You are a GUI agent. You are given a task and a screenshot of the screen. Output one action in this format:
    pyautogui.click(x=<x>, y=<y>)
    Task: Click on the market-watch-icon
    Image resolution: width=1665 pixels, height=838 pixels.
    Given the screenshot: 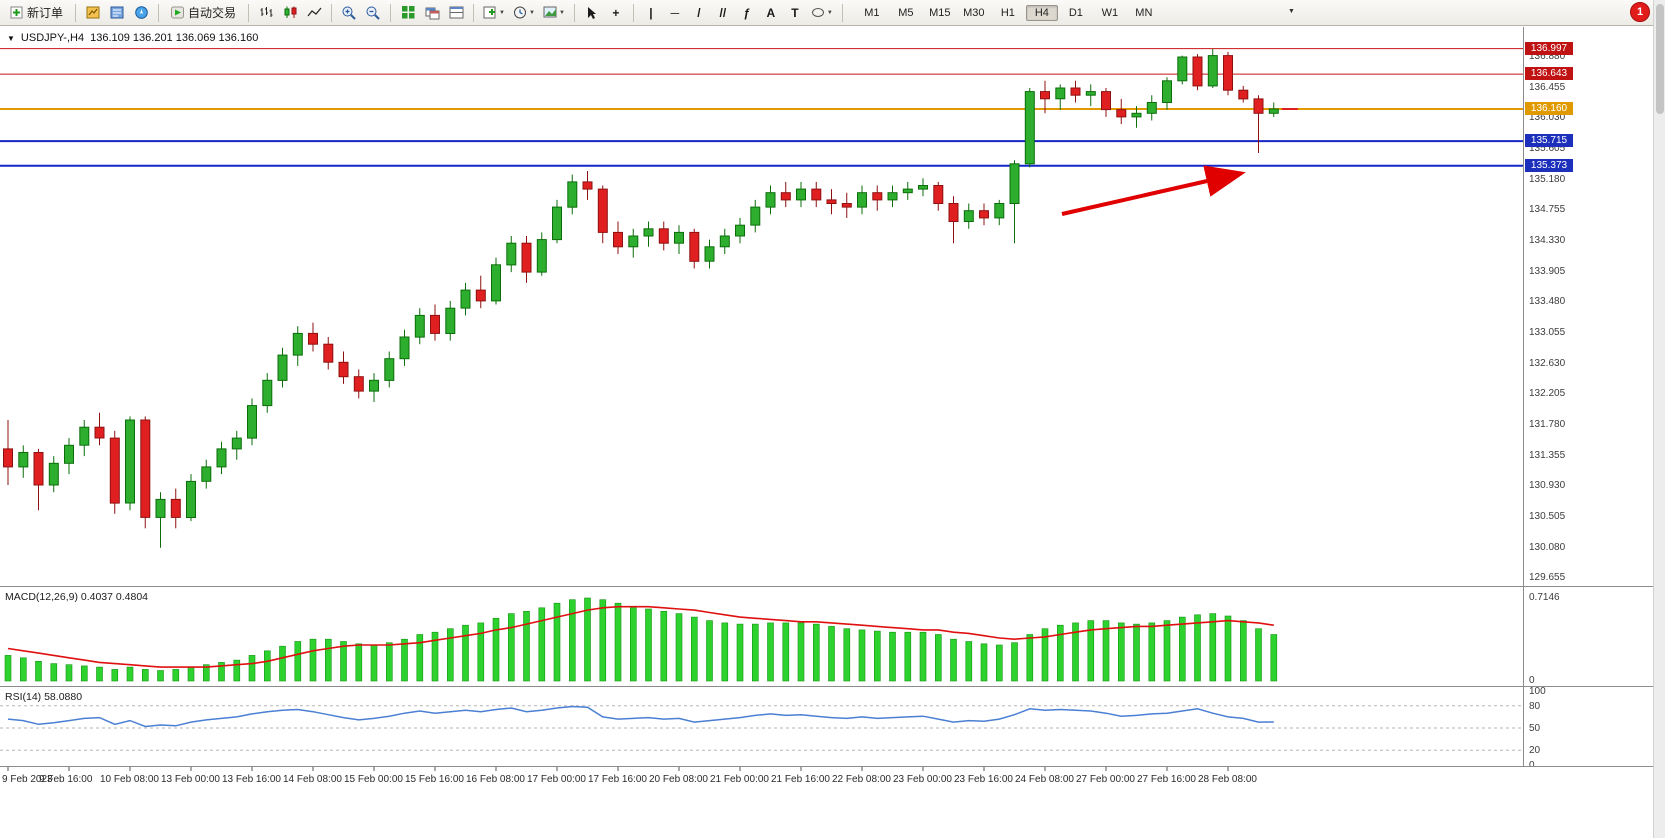 What is the action you would take?
    pyautogui.click(x=93, y=13)
    